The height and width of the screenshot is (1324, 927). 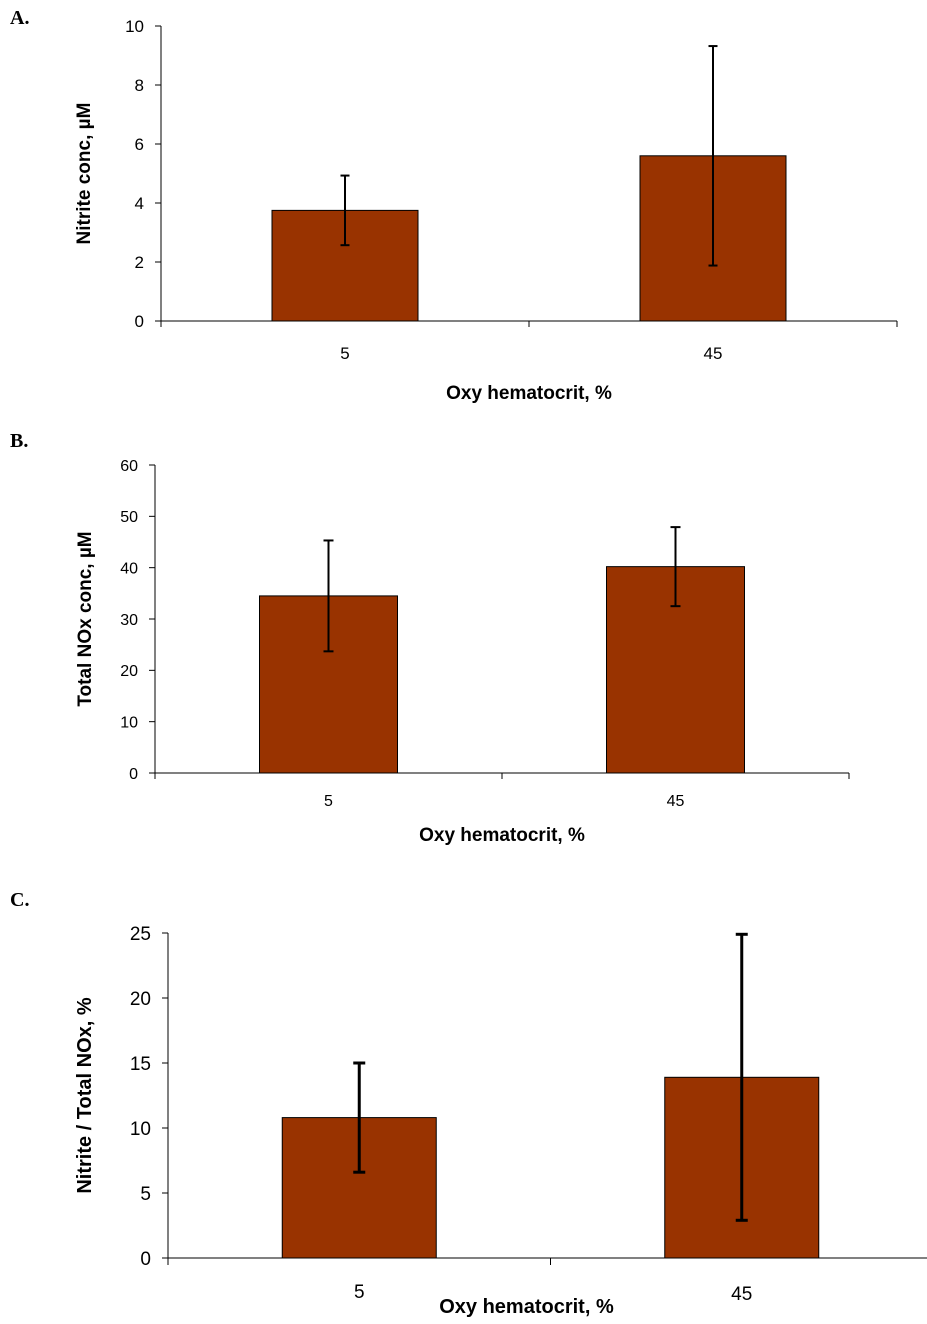 I want to click on y-axis-title: Nitrite conc, µM, so click(x=84, y=174).